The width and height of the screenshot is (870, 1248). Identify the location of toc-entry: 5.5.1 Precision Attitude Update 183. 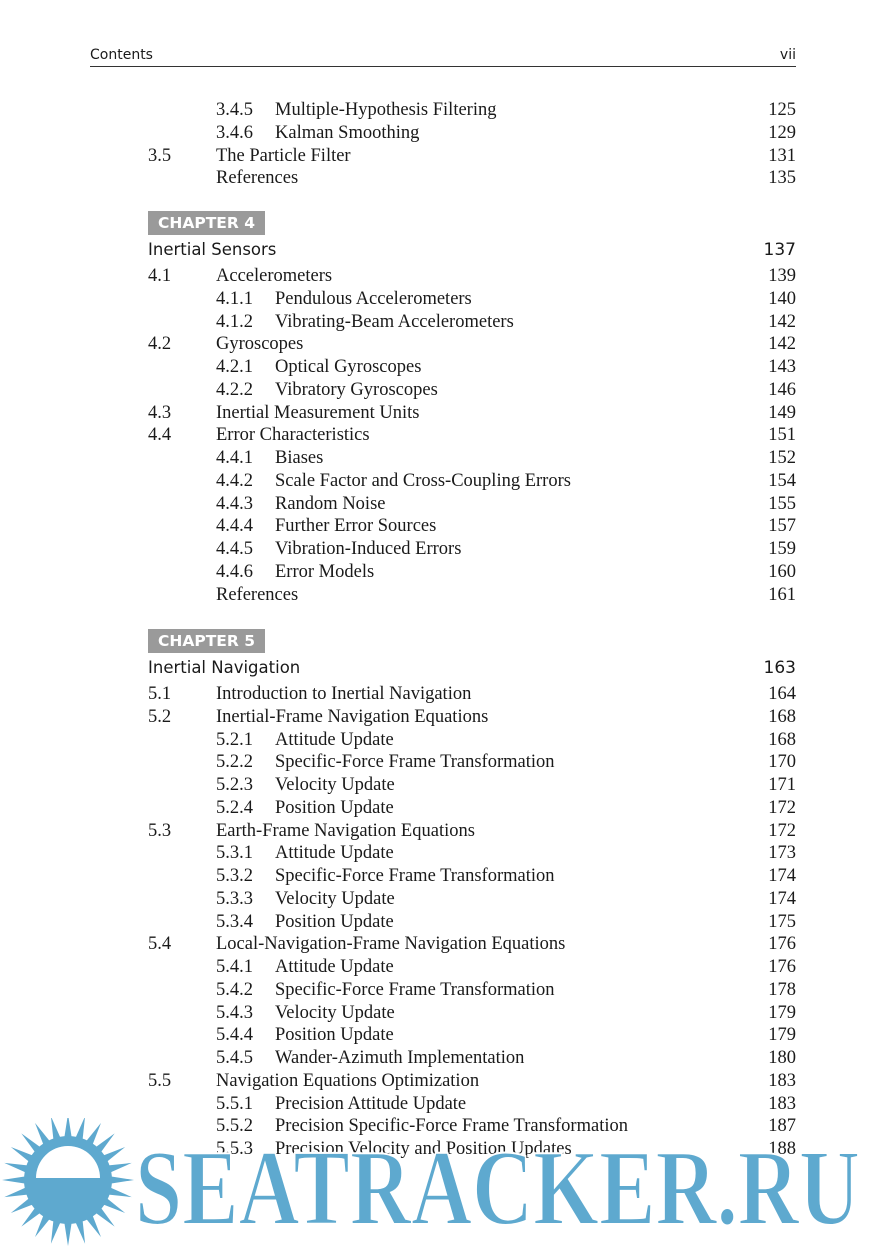
(472, 1104).